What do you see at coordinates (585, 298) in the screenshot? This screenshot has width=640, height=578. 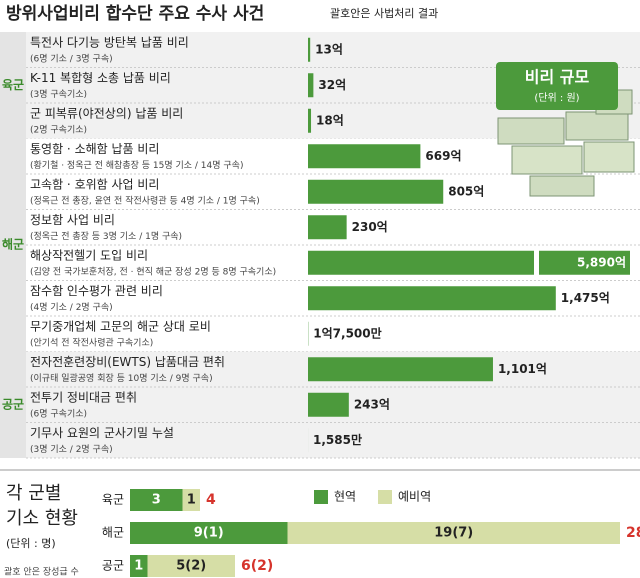 I see `value-label: 1,475억` at bounding box center [585, 298].